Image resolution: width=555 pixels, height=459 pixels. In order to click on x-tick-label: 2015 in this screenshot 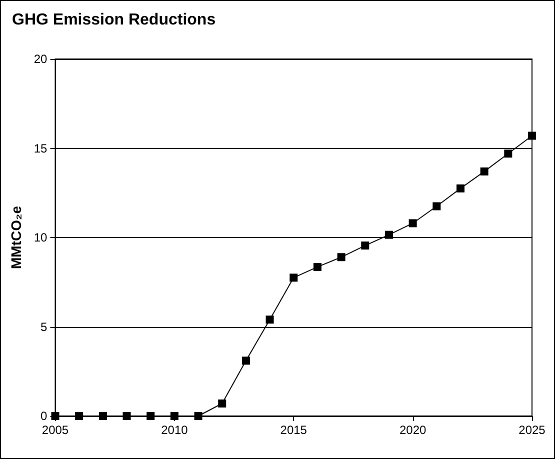, I will do `click(294, 430)`.